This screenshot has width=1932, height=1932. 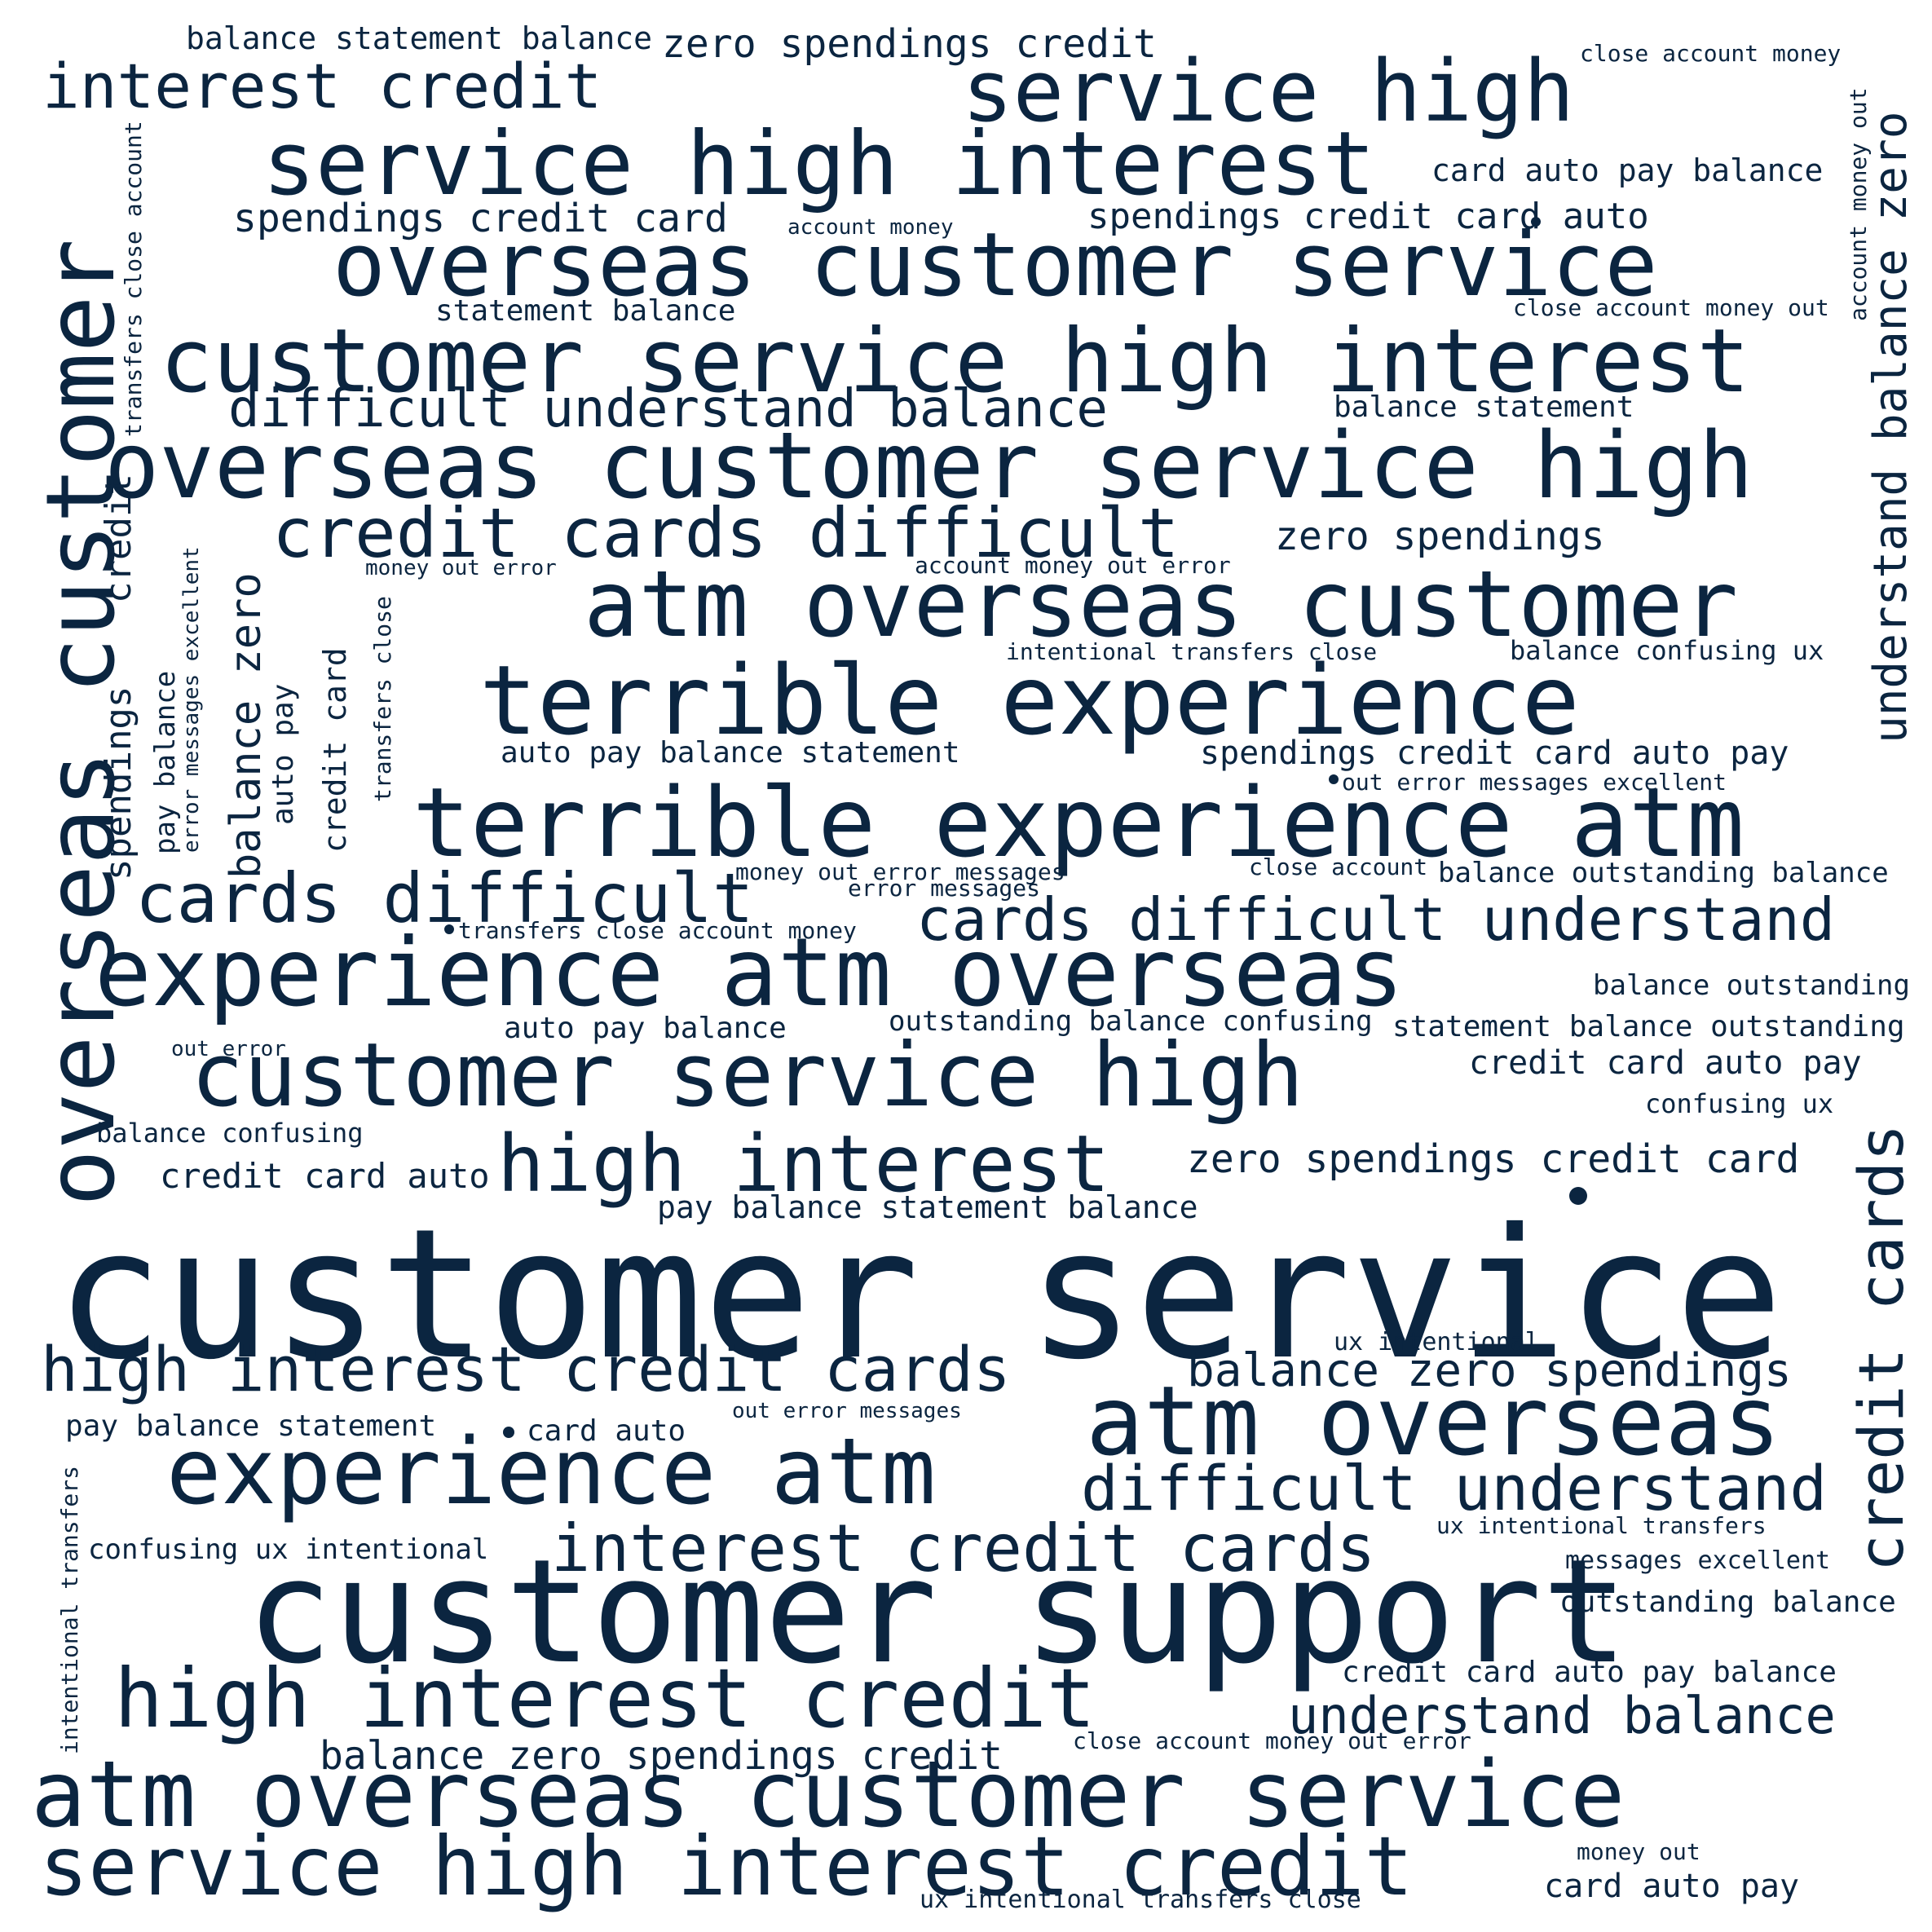 I want to click on word-terrible-experience: terrible experience, so click(x=1029, y=700).